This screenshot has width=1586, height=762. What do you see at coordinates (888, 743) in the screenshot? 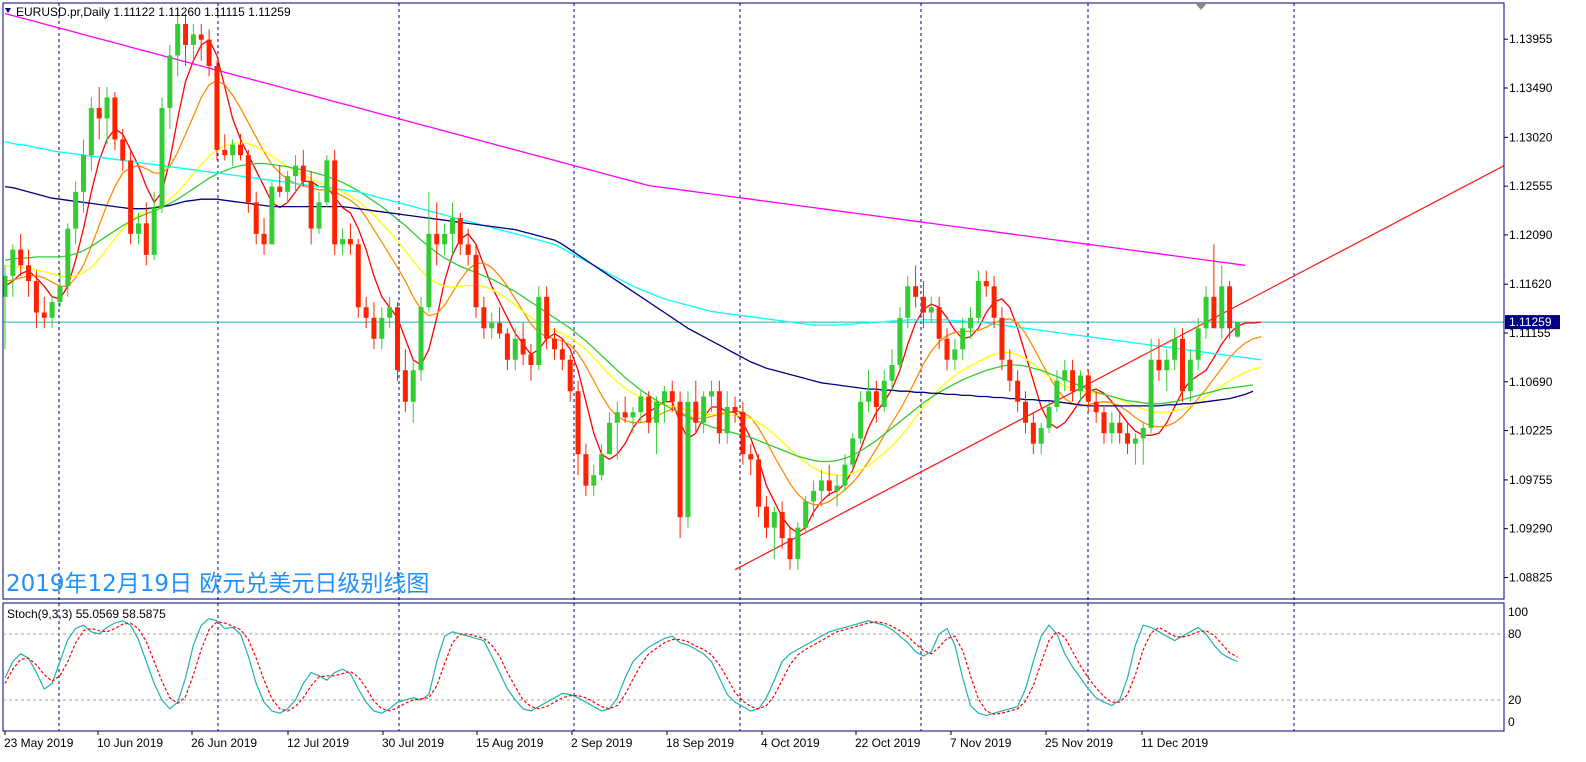
I see `time-tick-label: 22 Oct 2019` at bounding box center [888, 743].